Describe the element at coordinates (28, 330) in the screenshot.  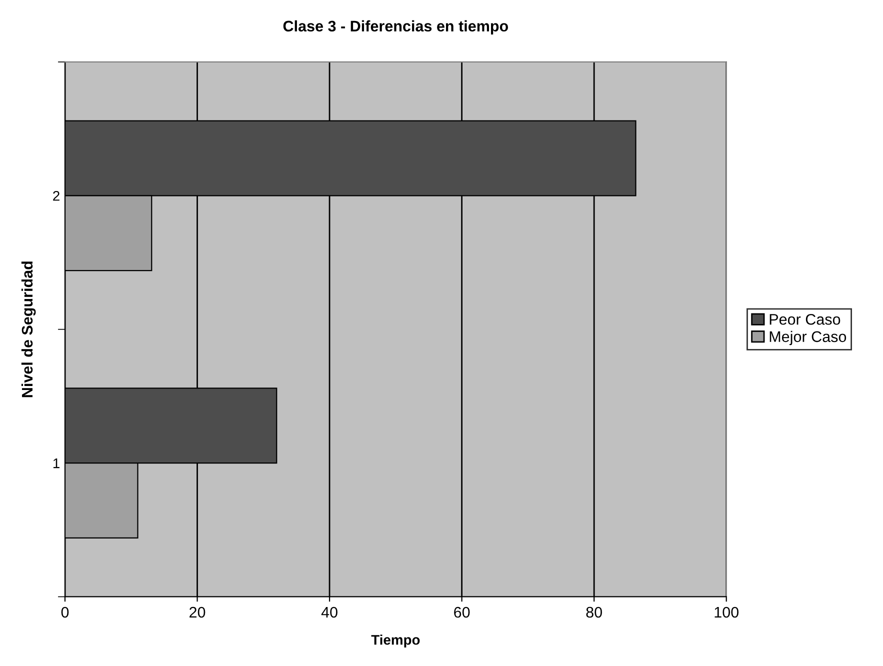
I see `y-axis-title: Nivel de Seguridad` at that location.